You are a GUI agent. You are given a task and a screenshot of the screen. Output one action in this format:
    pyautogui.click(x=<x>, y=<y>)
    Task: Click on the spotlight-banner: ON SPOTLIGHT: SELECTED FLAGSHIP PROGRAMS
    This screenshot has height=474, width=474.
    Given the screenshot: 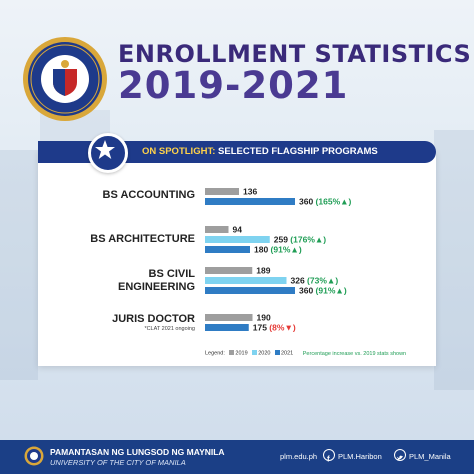 What is the action you would take?
    pyautogui.click(x=237, y=152)
    